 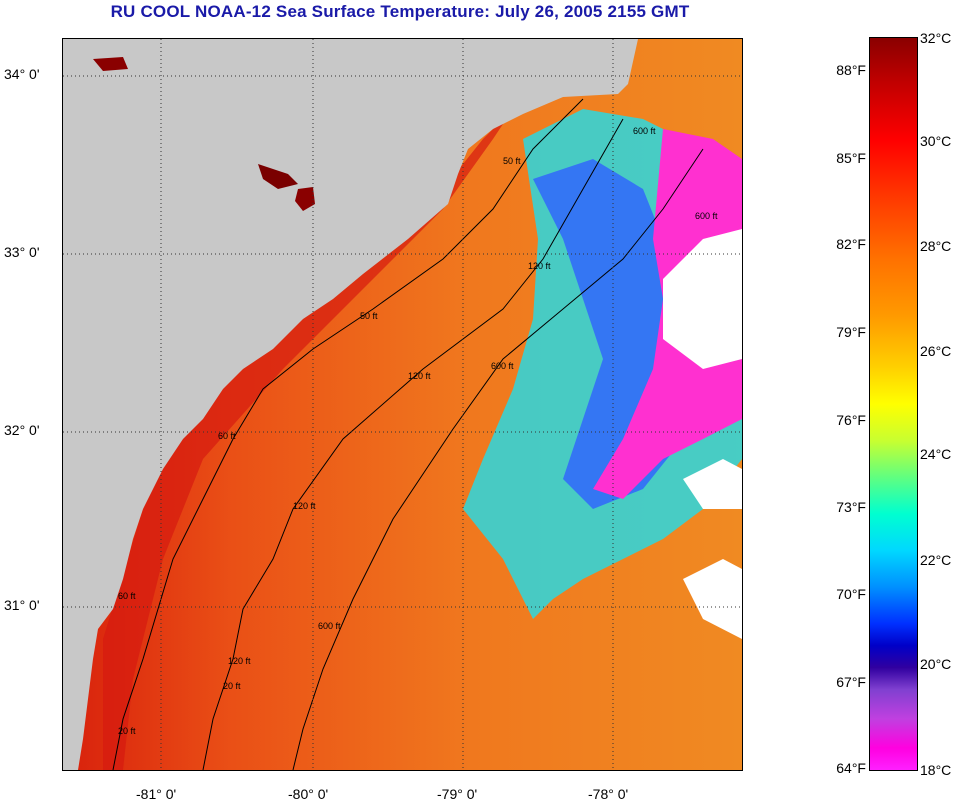 What do you see at coordinates (22, 252) in the screenshot?
I see `latitude-label: 33° 0'` at bounding box center [22, 252].